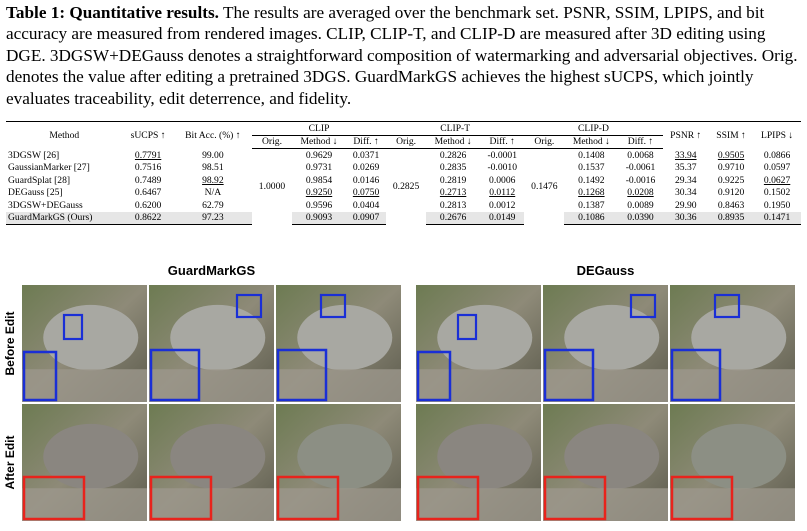 The width and height of the screenshot is (807, 531). I want to click on column-header: SSIM ↑, so click(731, 135).